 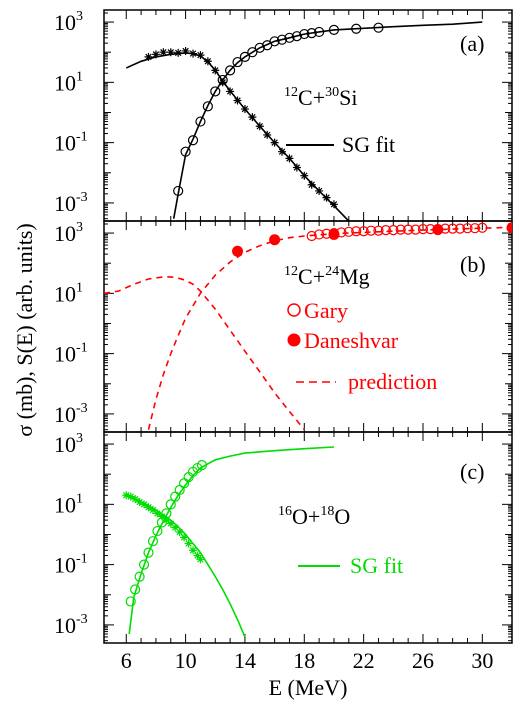 What do you see at coordinates (472, 471) in the screenshot?
I see `panel-c-label: (c)` at bounding box center [472, 471].